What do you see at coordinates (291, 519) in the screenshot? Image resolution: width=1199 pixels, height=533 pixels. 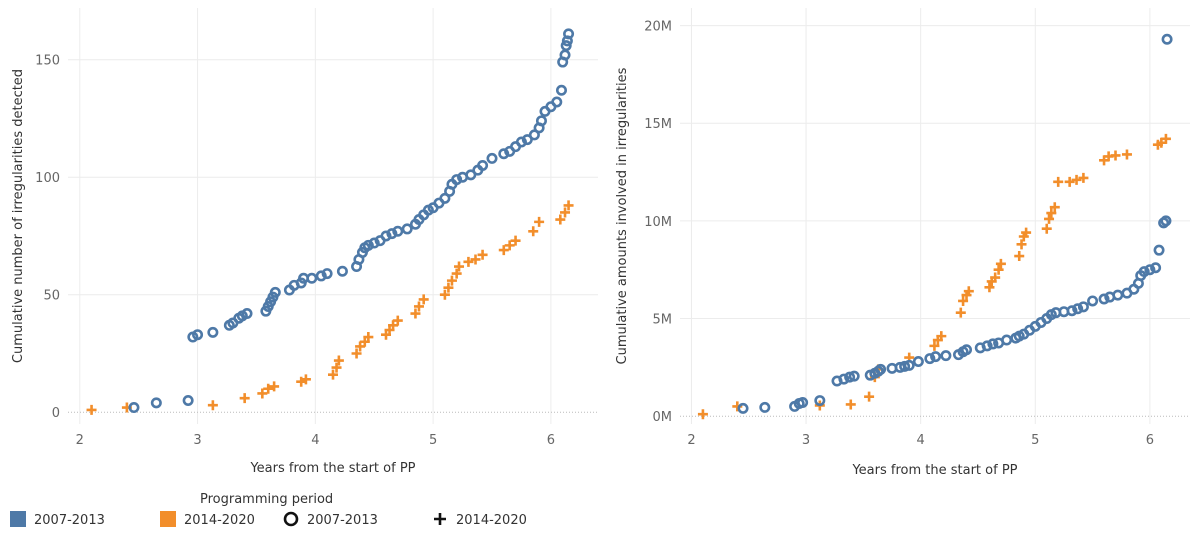 I see `legend-circle-icon` at bounding box center [291, 519].